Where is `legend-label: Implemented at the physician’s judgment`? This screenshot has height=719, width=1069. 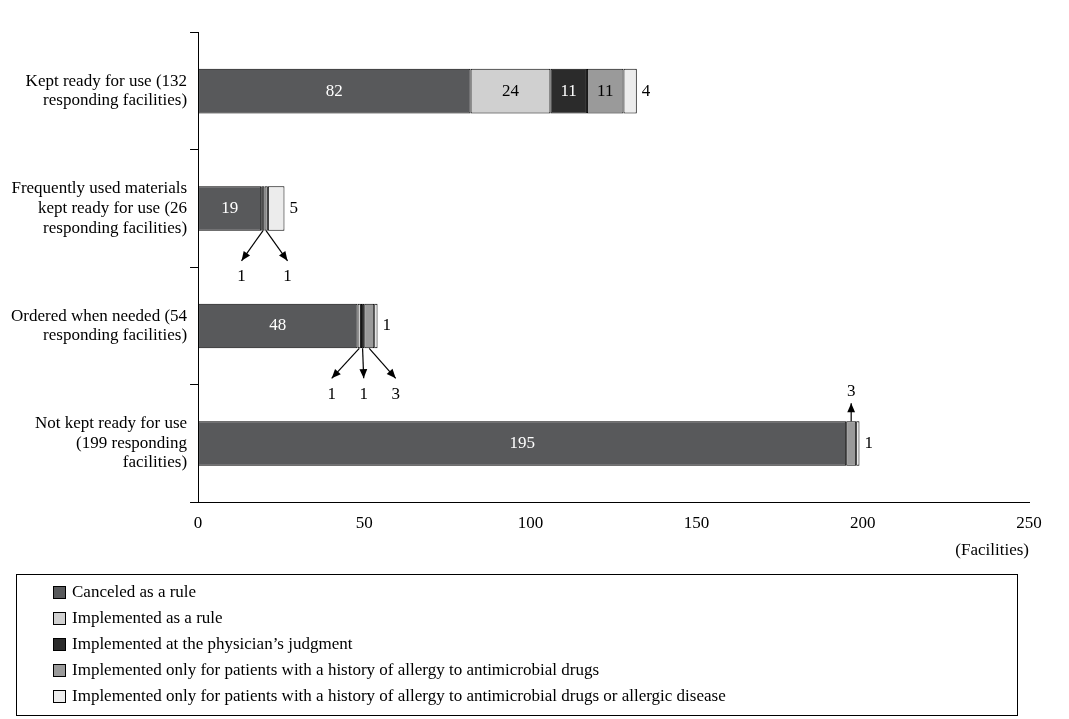 legend-label: Implemented at the physician’s judgment is located at coordinates (212, 644).